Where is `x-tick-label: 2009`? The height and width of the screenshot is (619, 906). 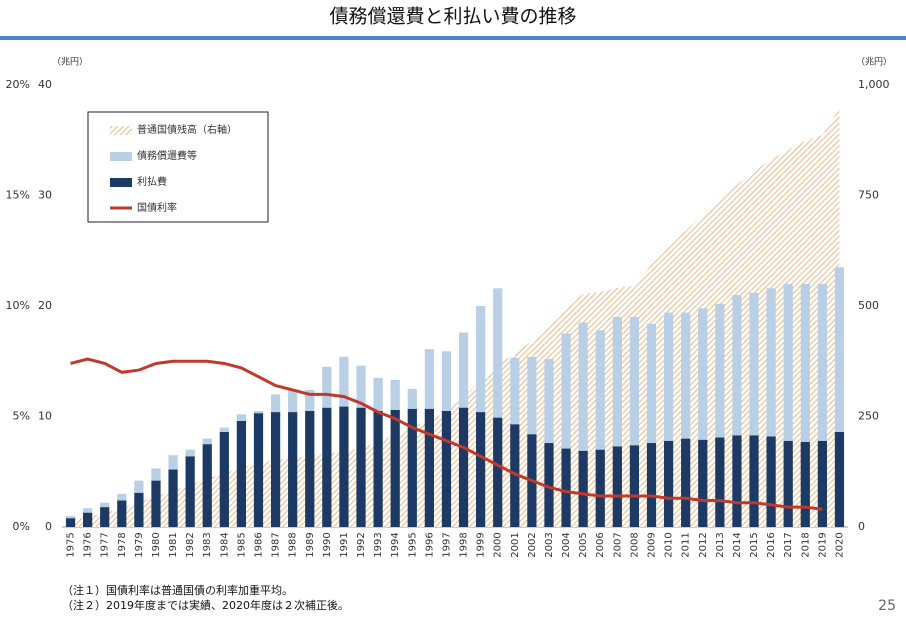
x-tick-label: 2009 is located at coordinates (652, 544).